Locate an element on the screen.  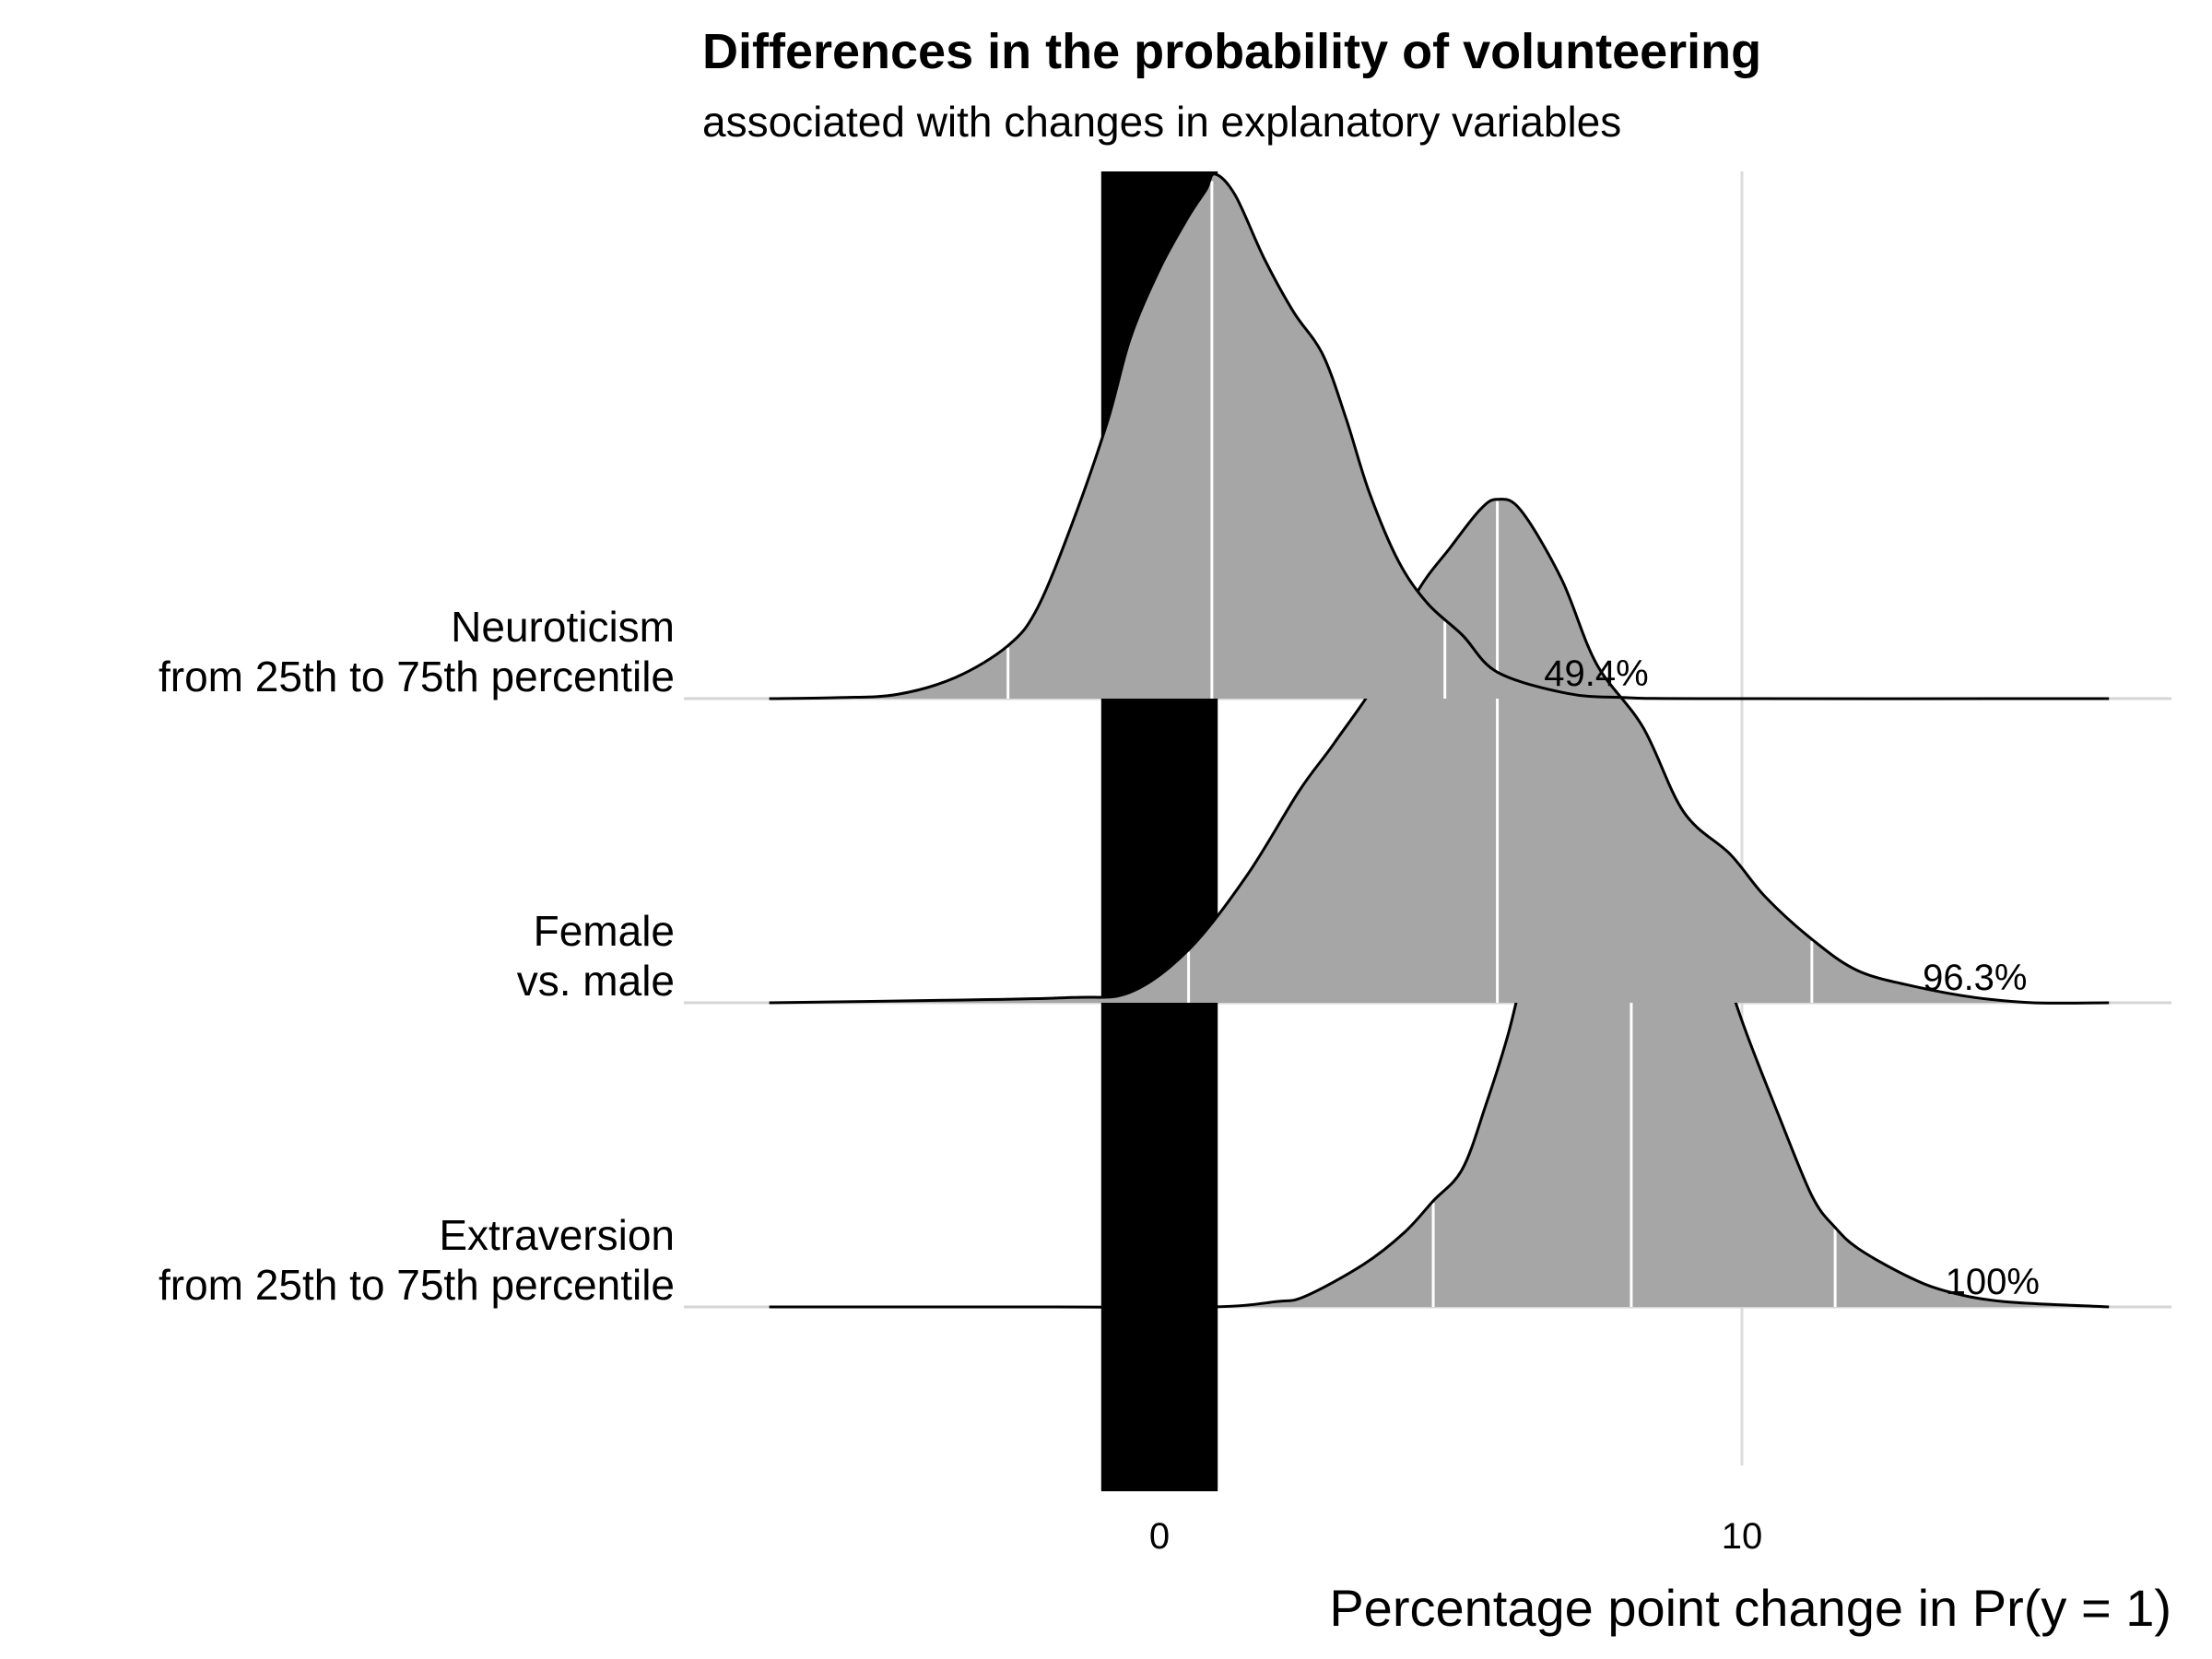
probability-label: 96.3% is located at coordinates (1975, 978).